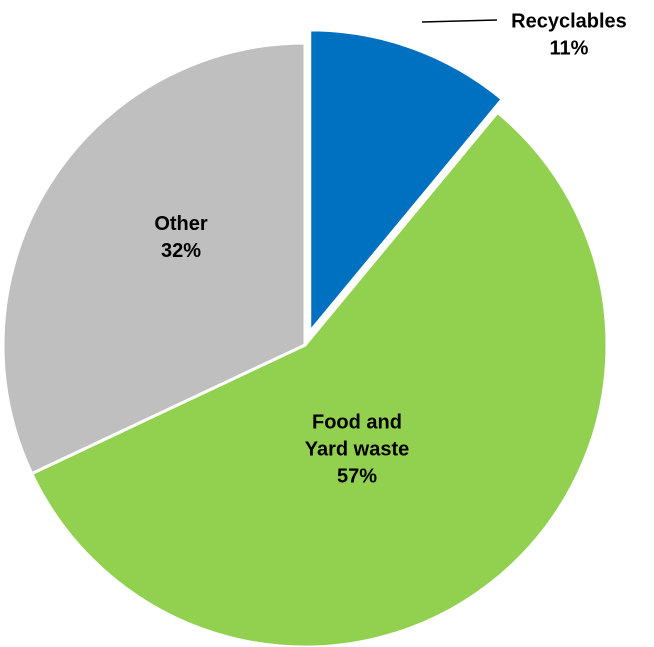 This screenshot has width=654, height=647. I want to click on slice-recyclables-leader-line, so click(459, 21).